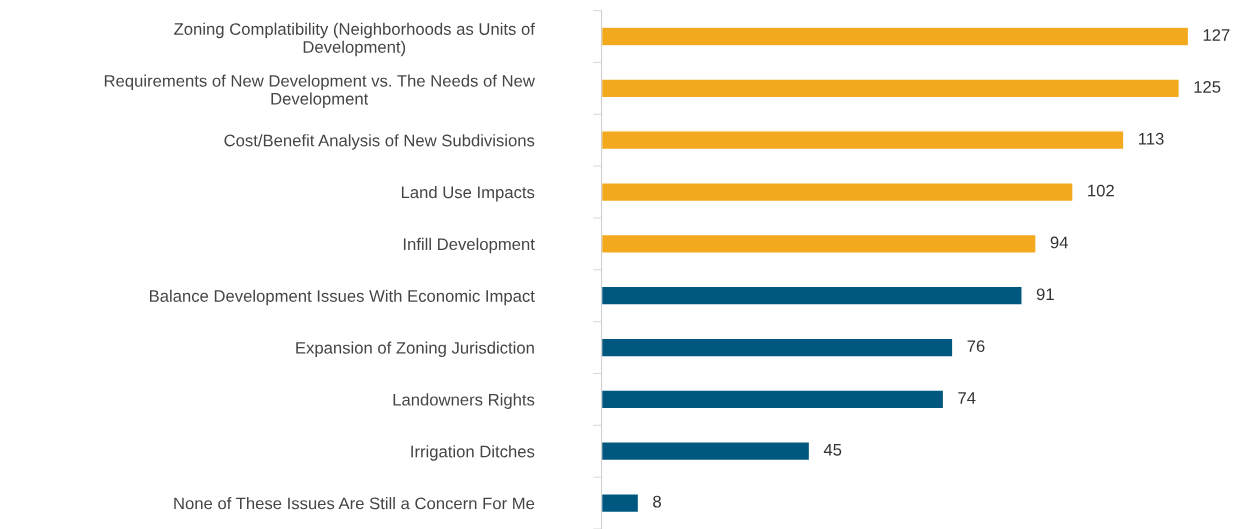 This screenshot has height=529, width=1248. What do you see at coordinates (473, 453) in the screenshot?
I see `y-tick-label: Irrigation Ditches` at bounding box center [473, 453].